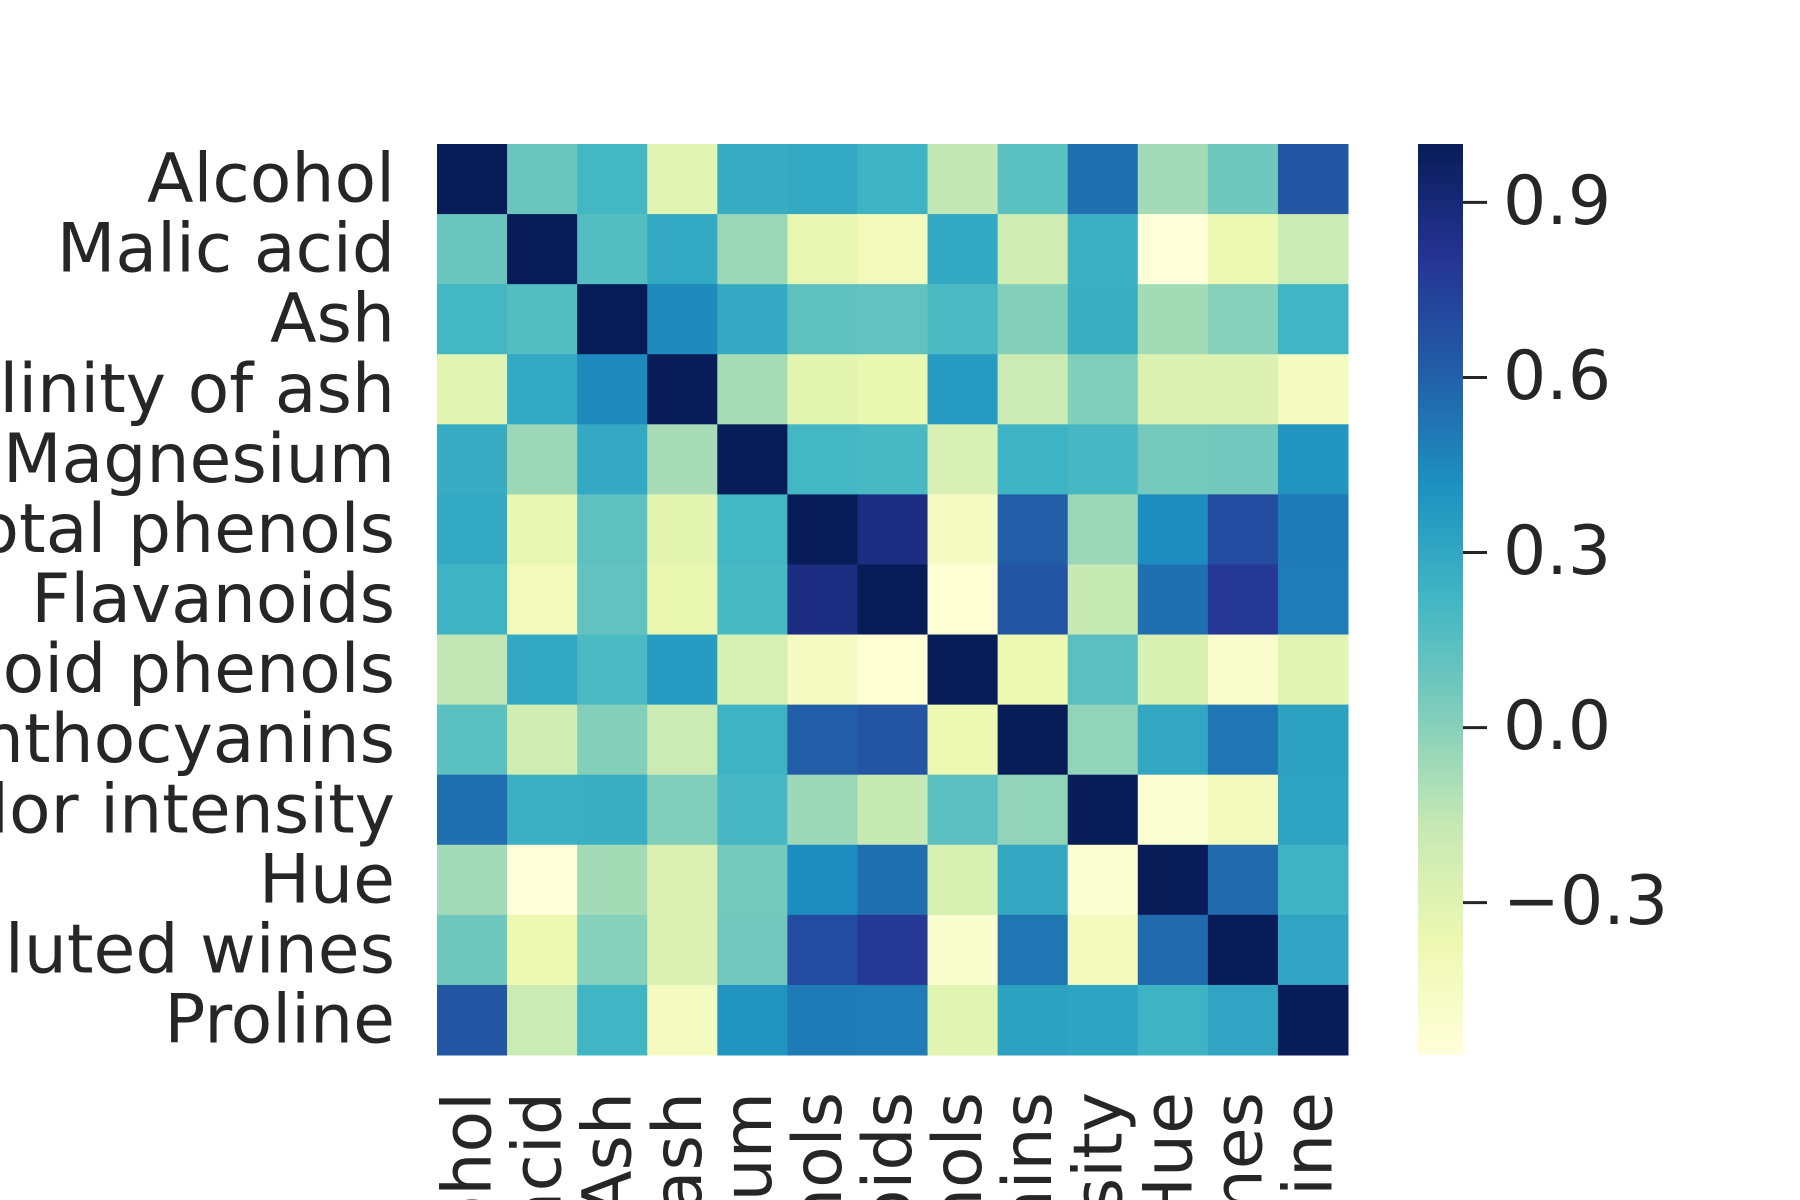 The width and height of the screenshot is (1800, 1200). Describe the element at coordinates (958, 1146) in the screenshot. I see `x-tick-label: Nonflavanoid phenols` at that location.